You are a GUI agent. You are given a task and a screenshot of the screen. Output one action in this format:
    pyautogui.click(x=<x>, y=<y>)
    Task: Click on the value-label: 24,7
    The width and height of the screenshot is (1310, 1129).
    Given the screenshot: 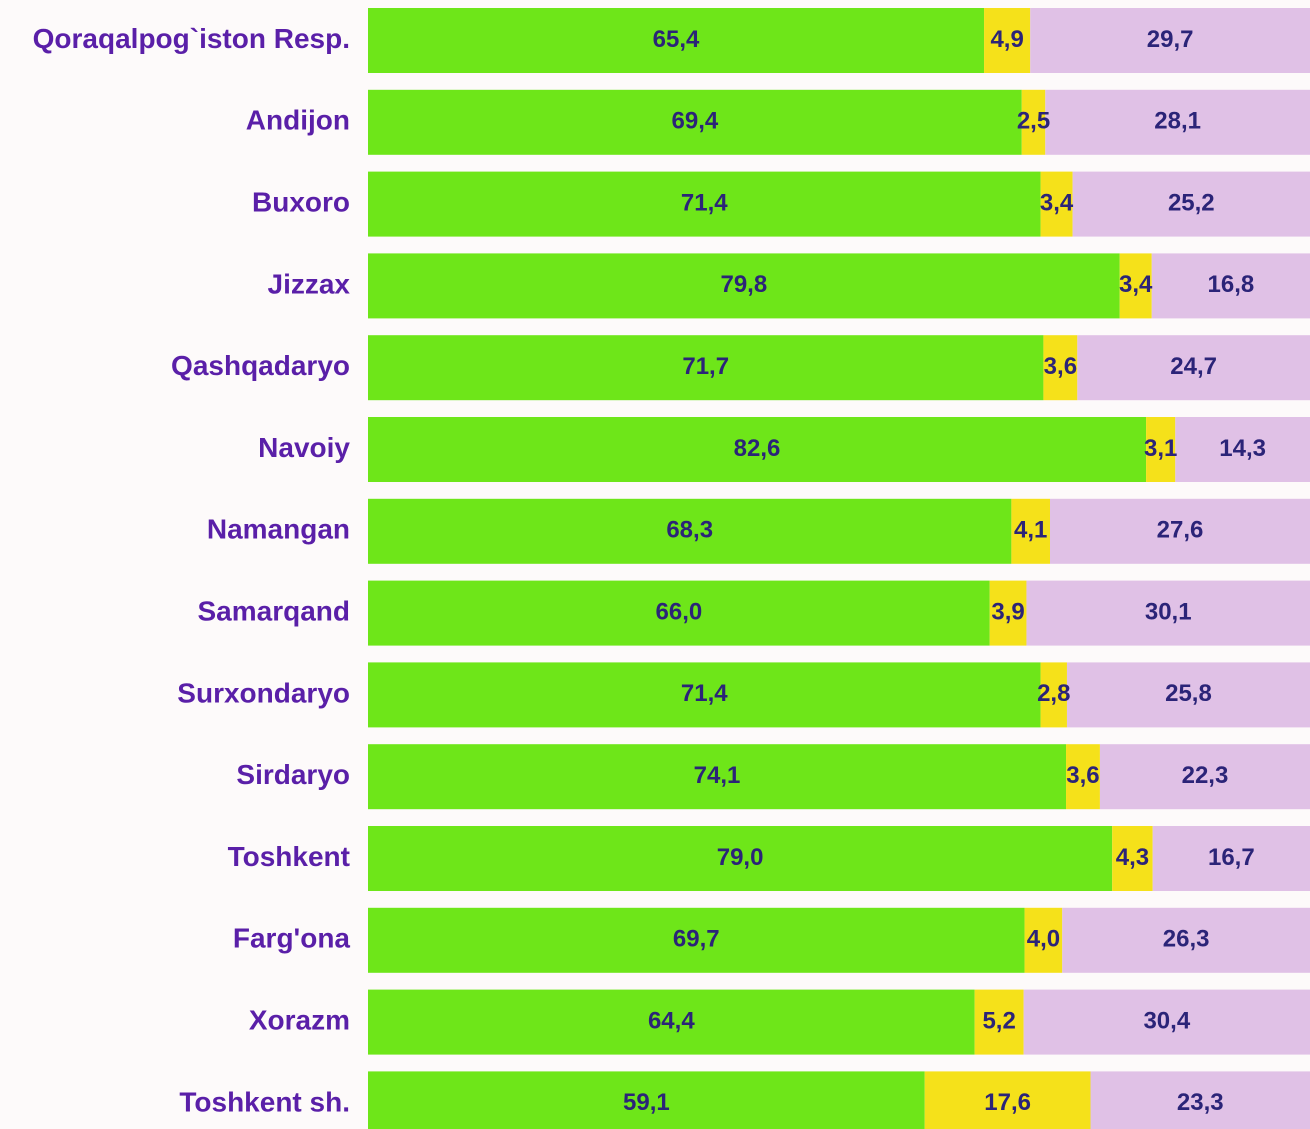 What is the action you would take?
    pyautogui.click(x=1193, y=366)
    